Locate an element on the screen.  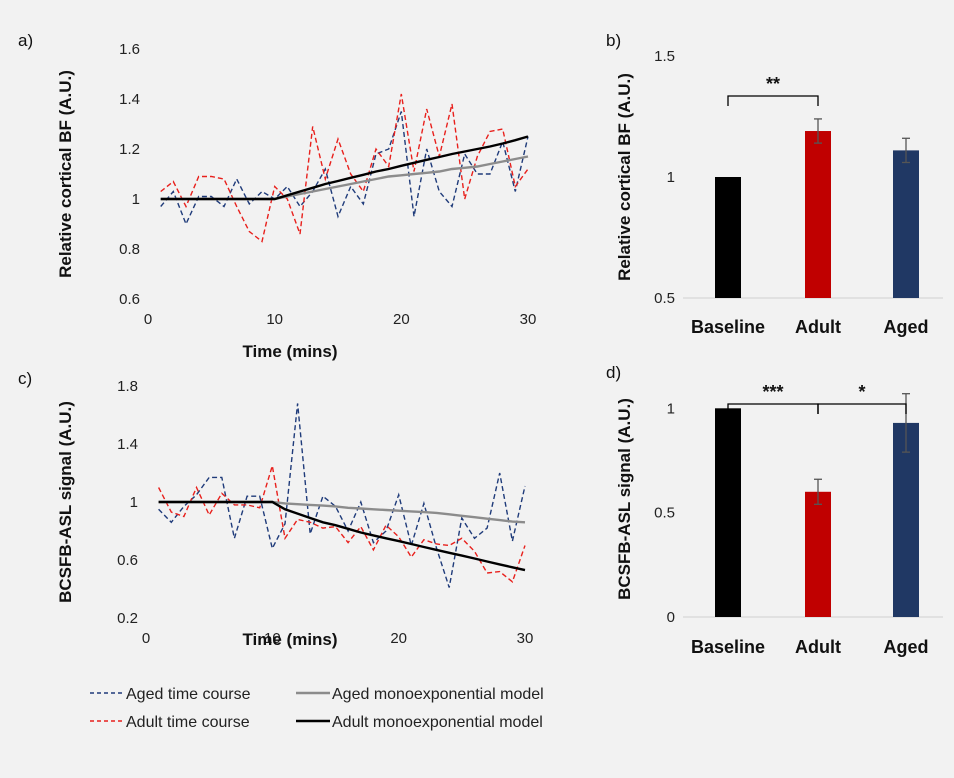
y-tick-label: 1.5 is located at coordinates (664, 56).